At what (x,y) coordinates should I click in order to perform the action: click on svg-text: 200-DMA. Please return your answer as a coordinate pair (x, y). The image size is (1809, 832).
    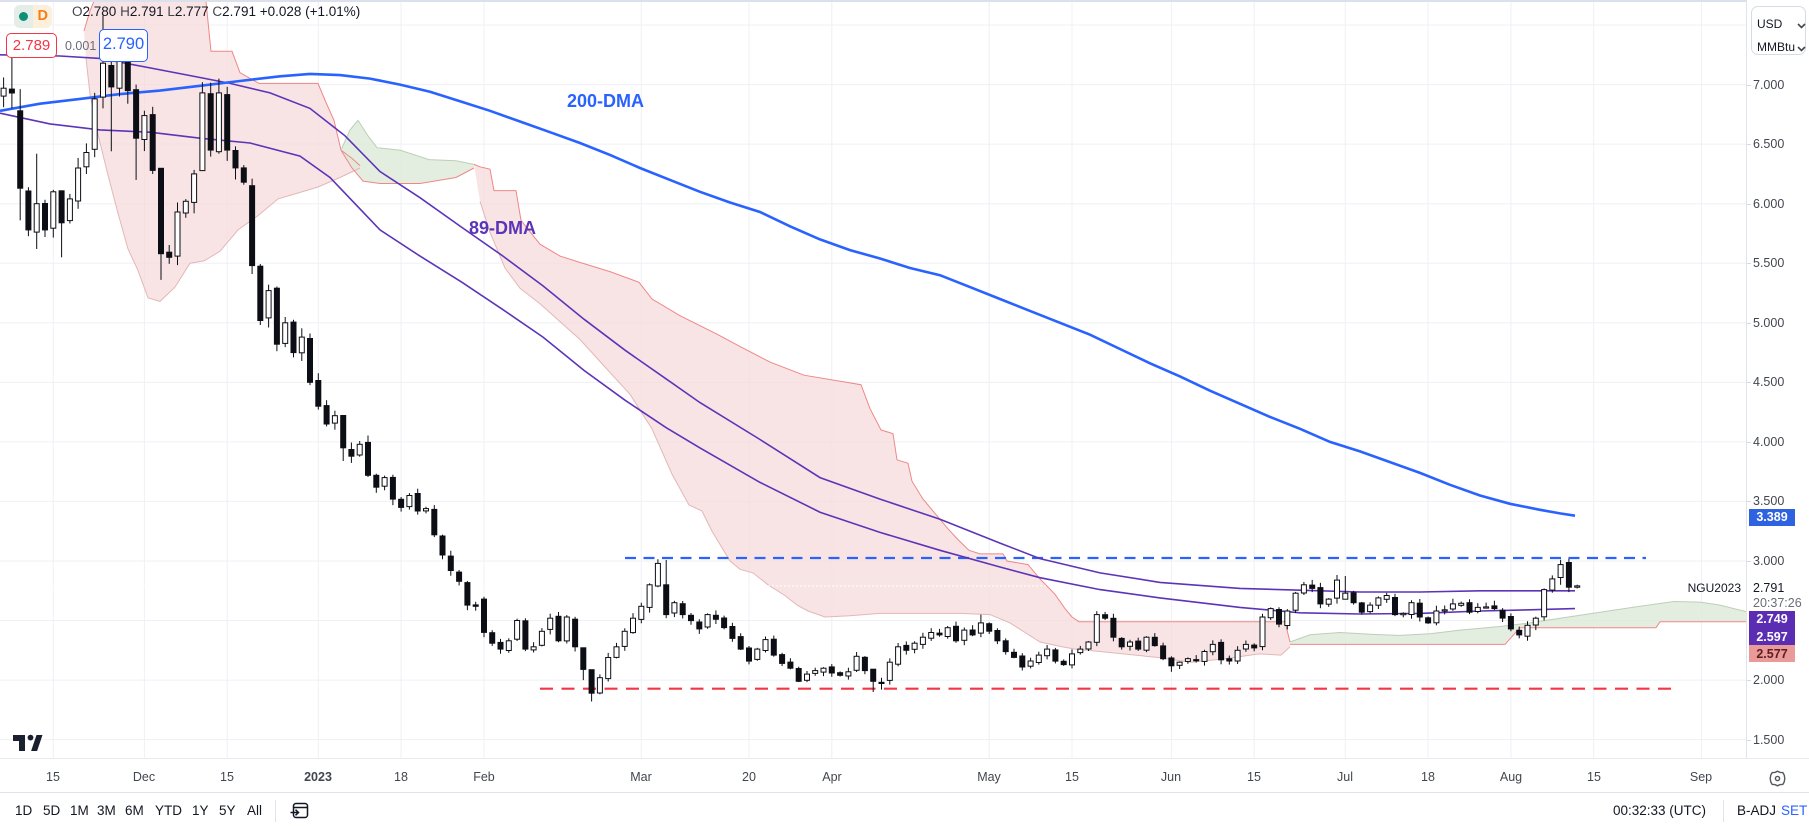
    Looking at the image, I should click on (605, 101).